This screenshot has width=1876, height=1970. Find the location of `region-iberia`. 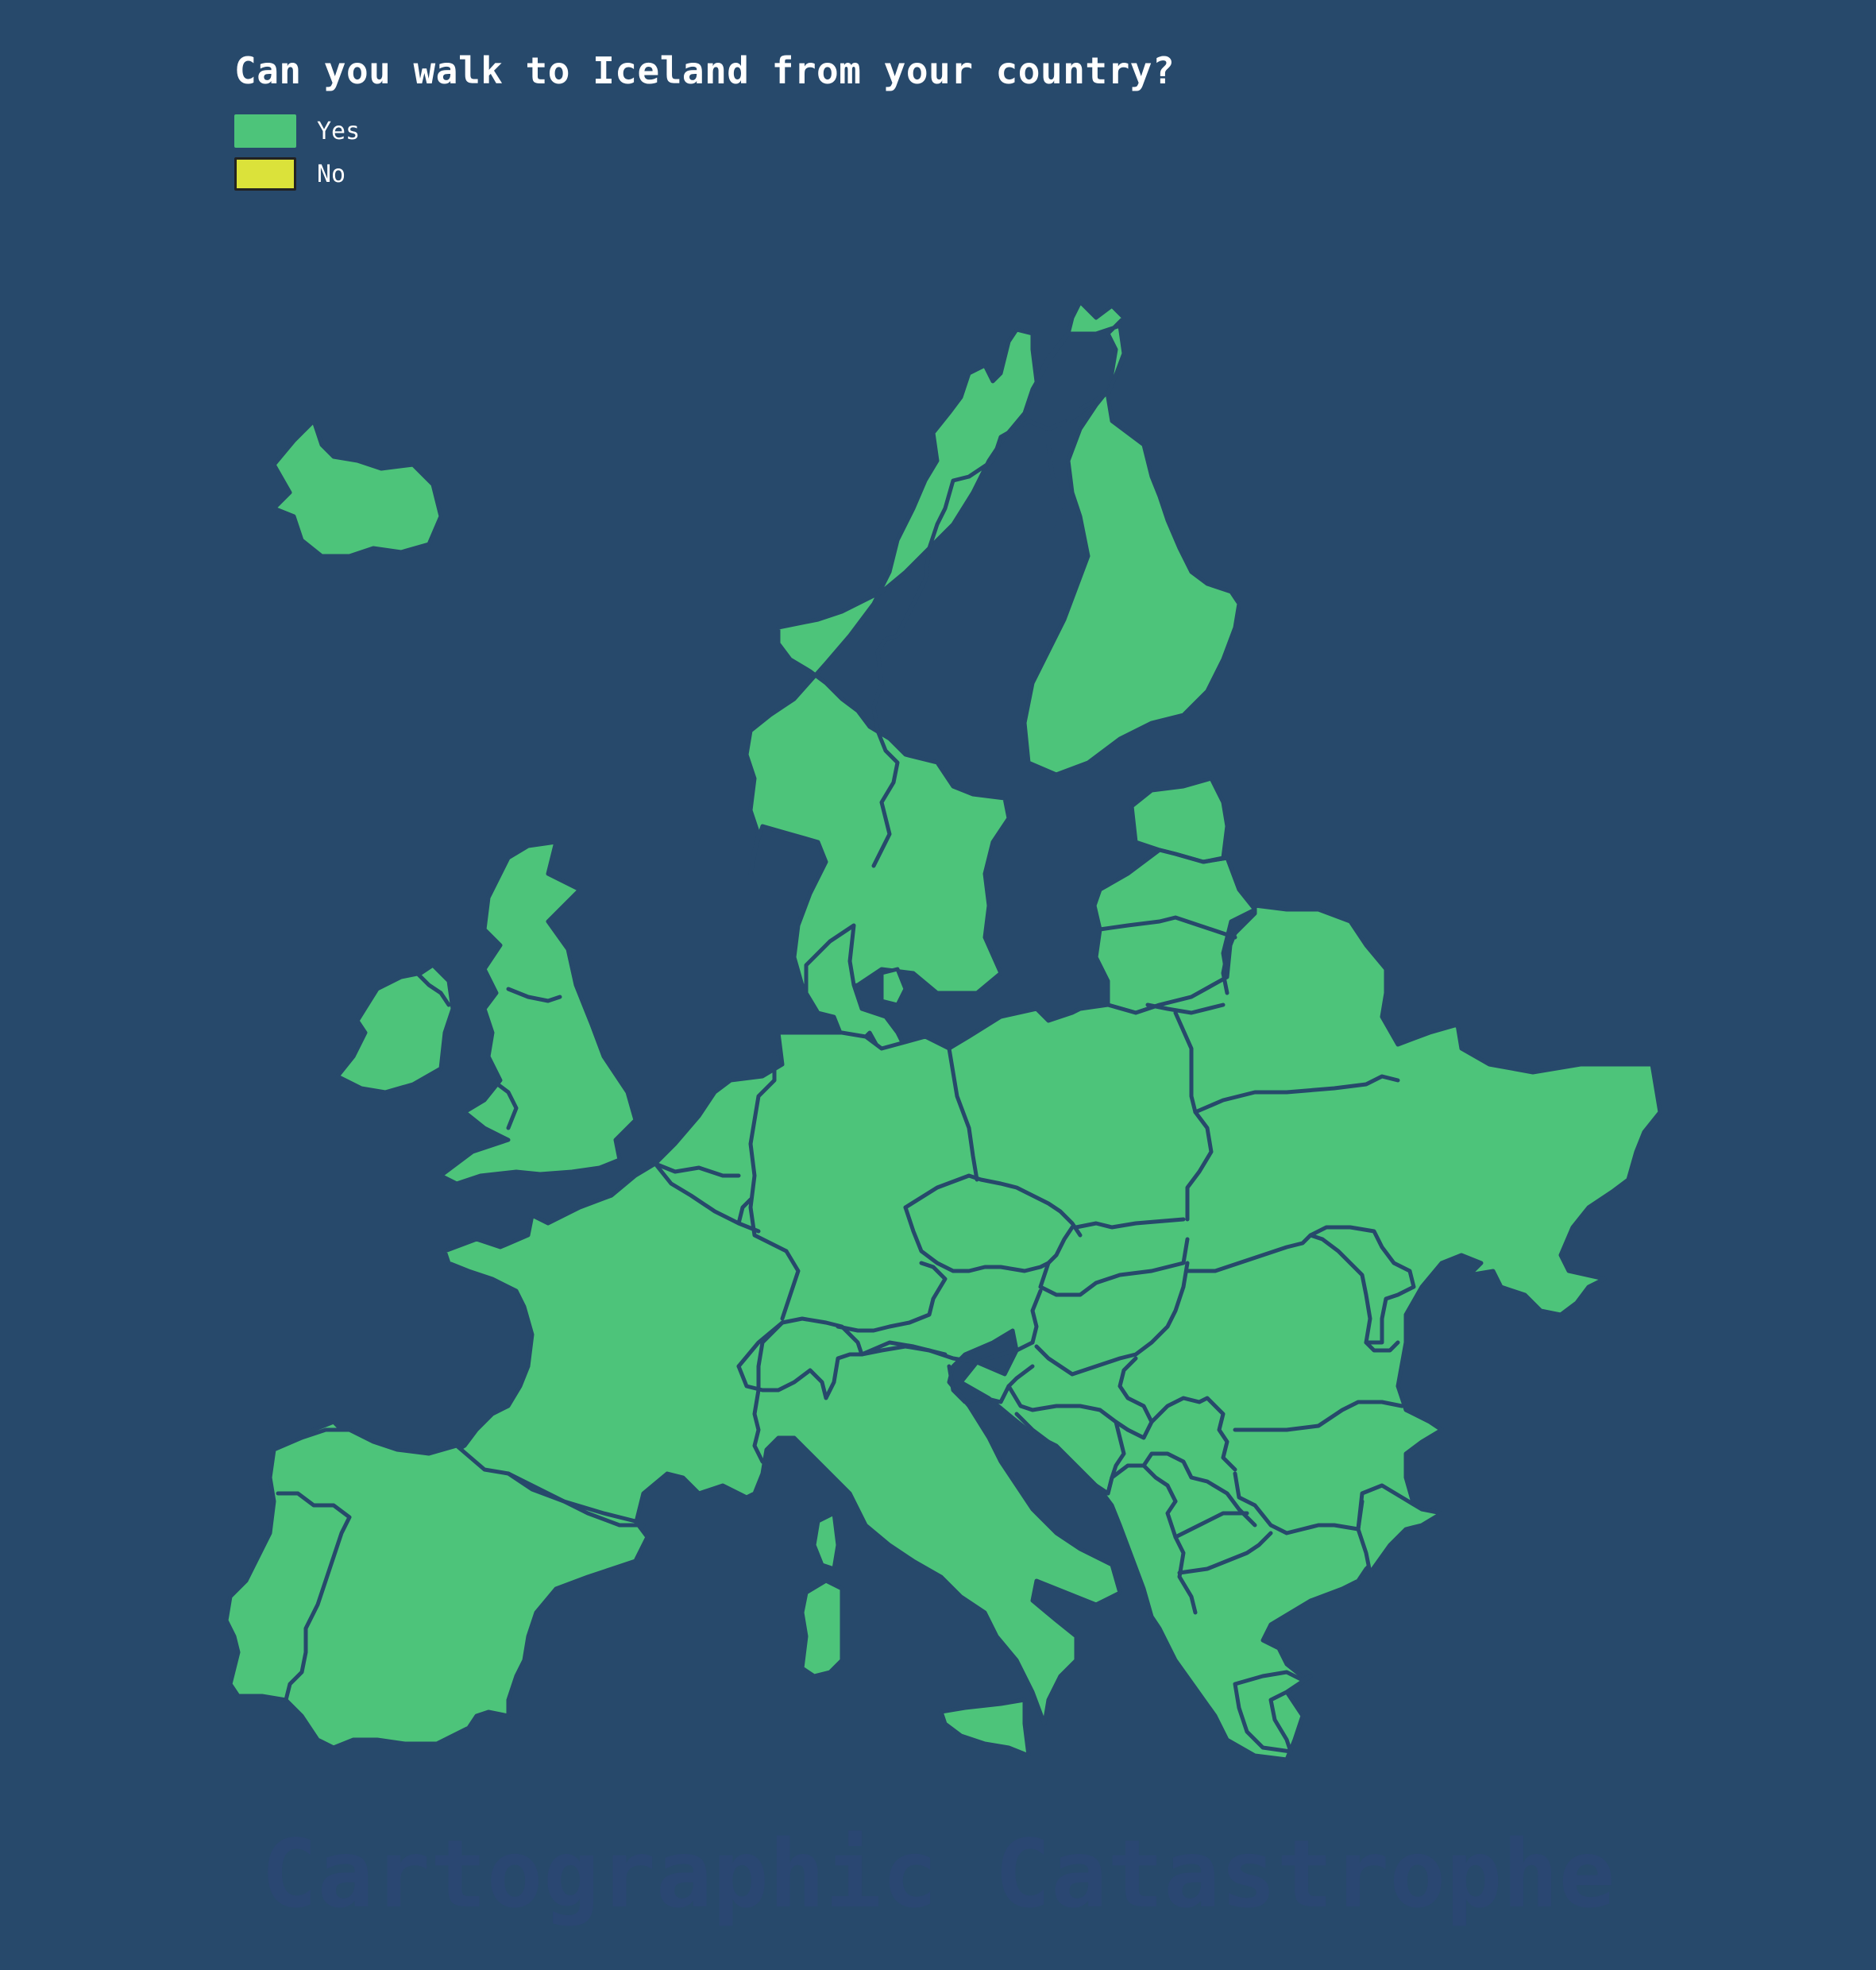

region-iberia is located at coordinates (437, 1588).